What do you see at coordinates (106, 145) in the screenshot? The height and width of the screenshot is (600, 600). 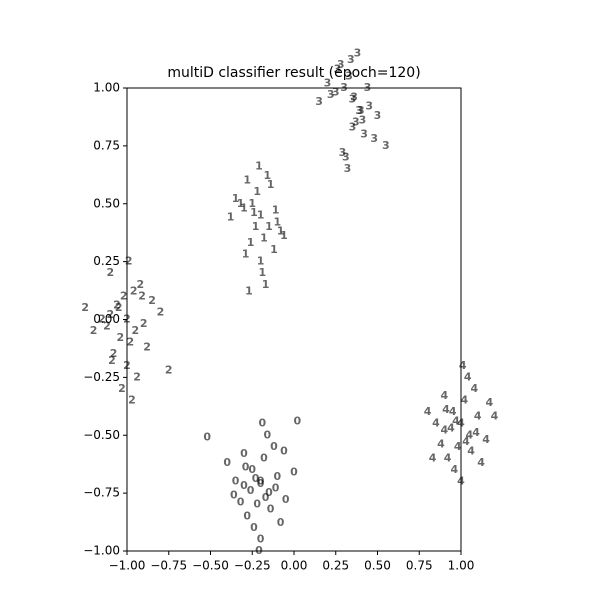 I see `y-tick-label: 0.75` at bounding box center [106, 145].